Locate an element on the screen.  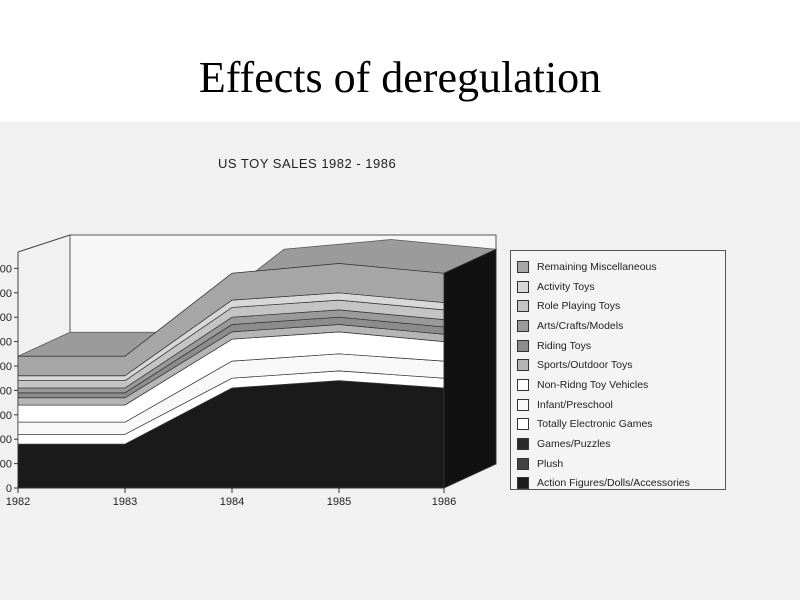
legend-label: Plush is located at coordinates (550, 463).